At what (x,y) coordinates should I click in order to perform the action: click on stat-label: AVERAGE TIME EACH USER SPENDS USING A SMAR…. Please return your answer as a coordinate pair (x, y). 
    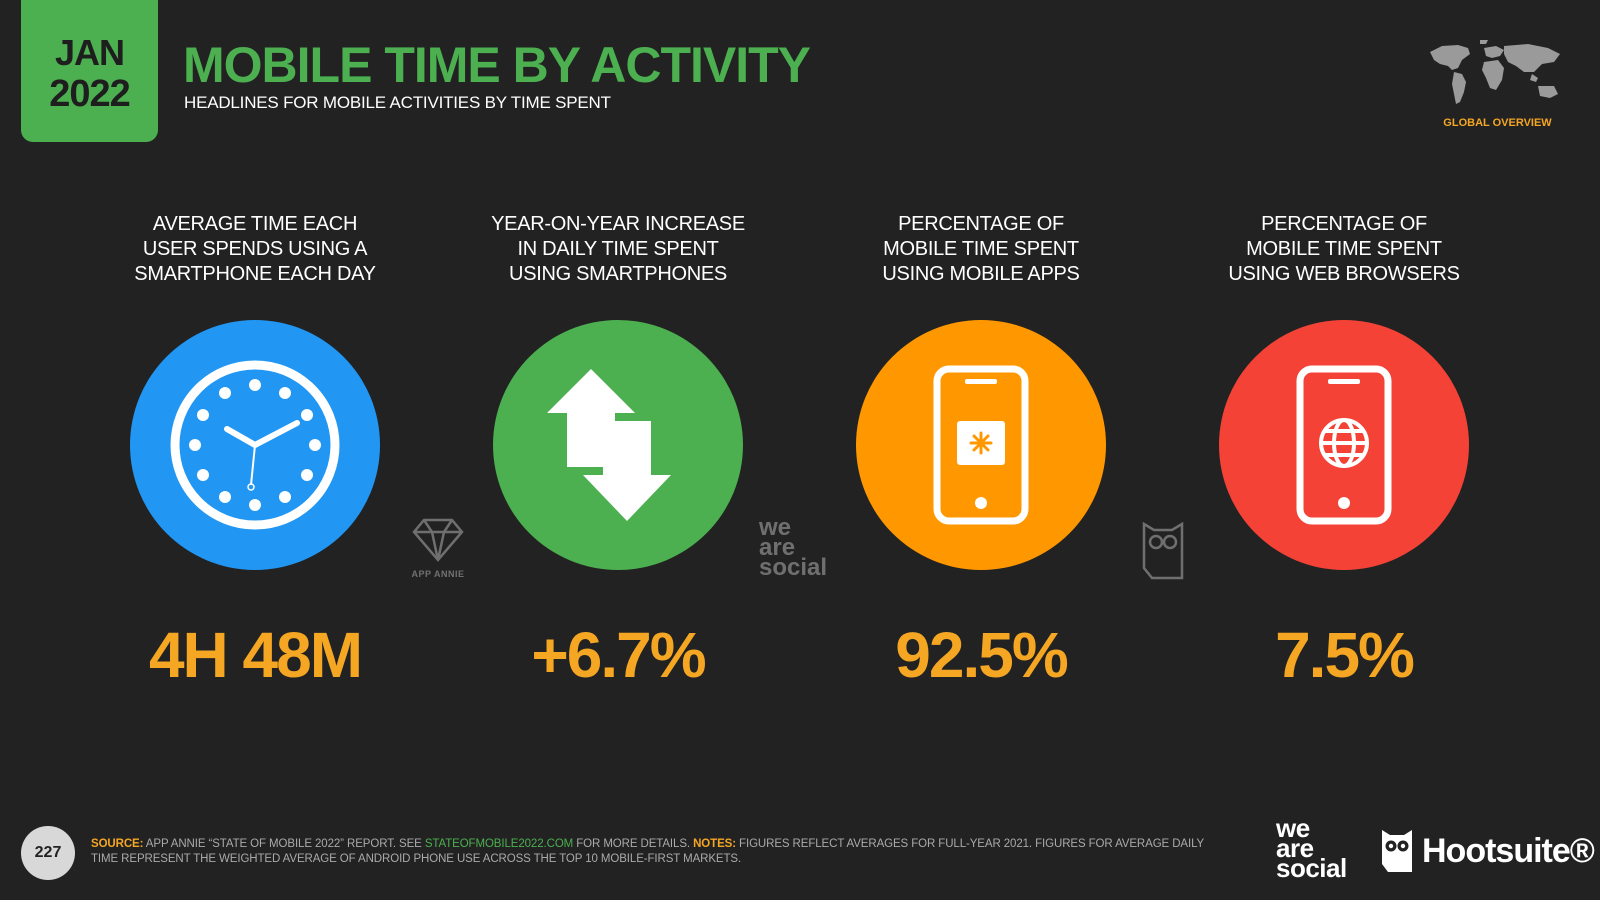
    Looking at the image, I should click on (255, 249).